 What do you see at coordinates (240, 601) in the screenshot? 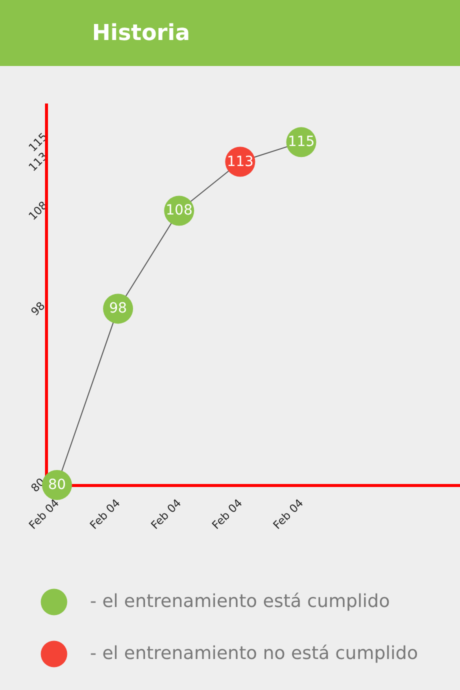
I see `legend-label: - el entrenamiento está cumplido` at bounding box center [240, 601].